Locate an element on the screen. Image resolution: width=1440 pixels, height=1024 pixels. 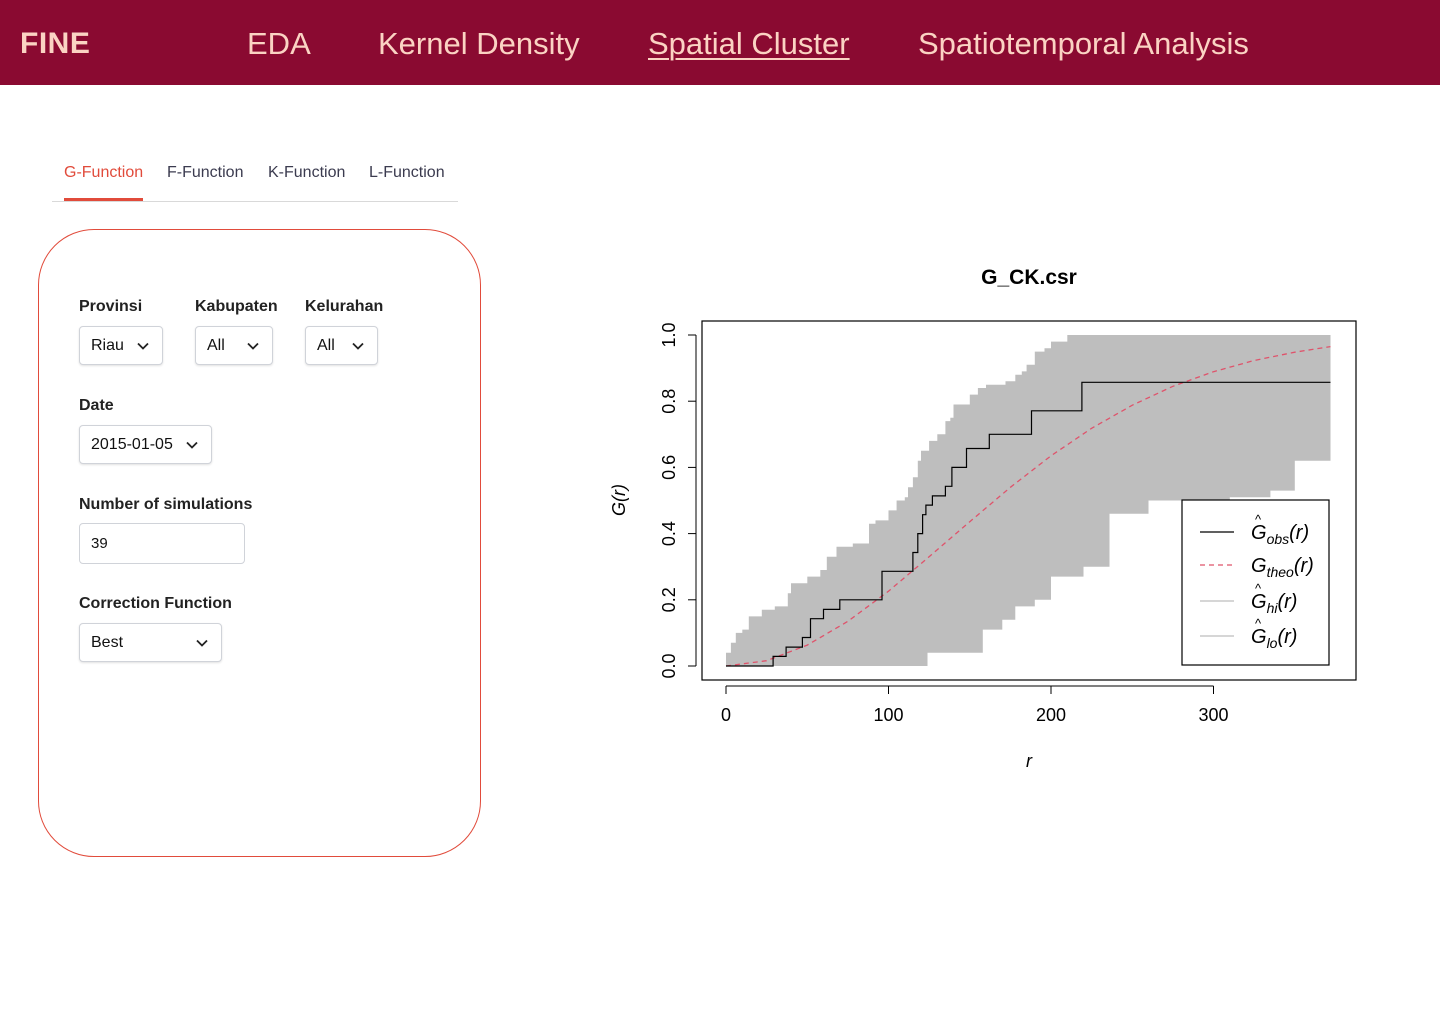
kelurahan-value: All is located at coordinates (326, 345).